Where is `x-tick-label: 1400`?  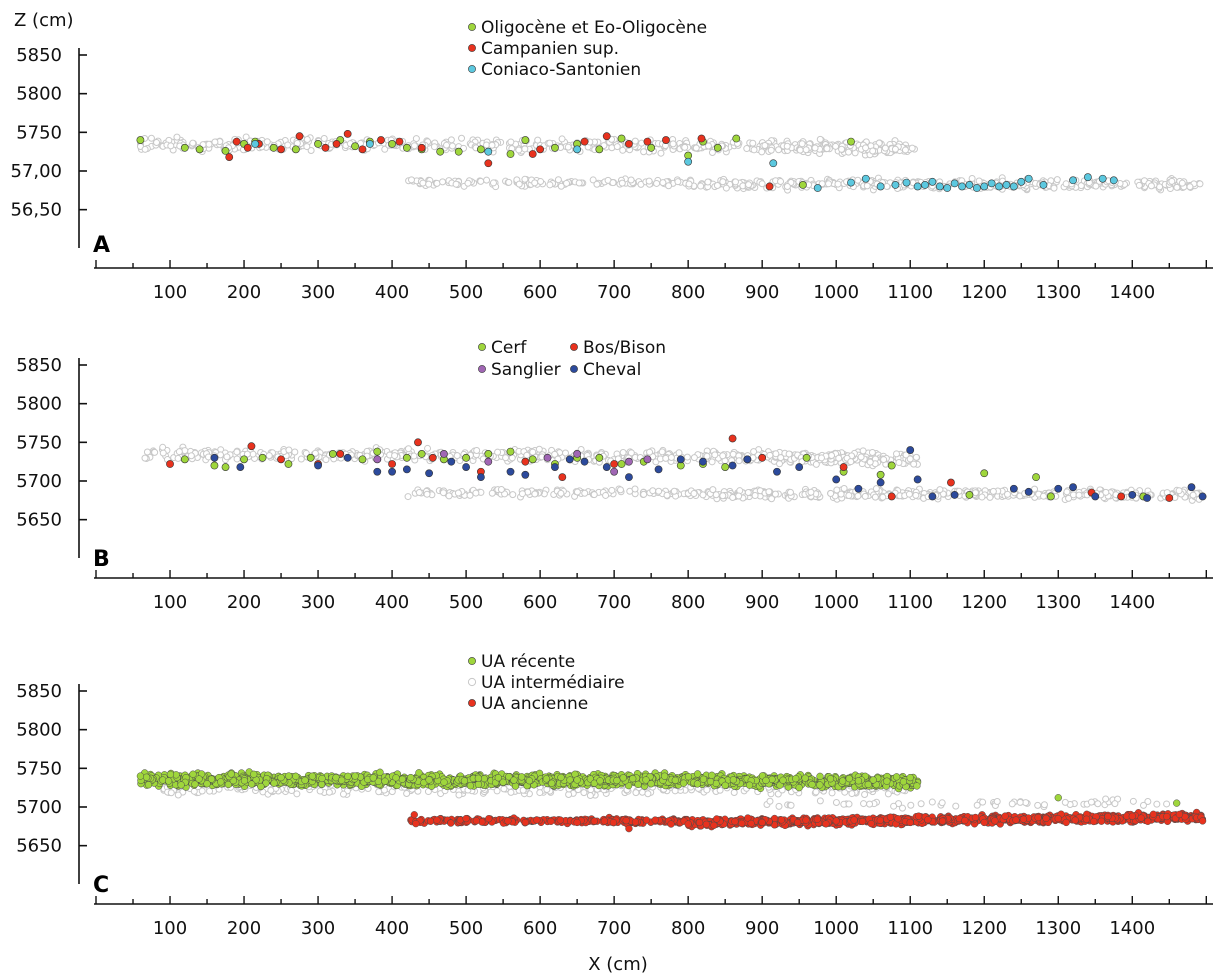 x-tick-label: 1400 is located at coordinates (1132, 602).